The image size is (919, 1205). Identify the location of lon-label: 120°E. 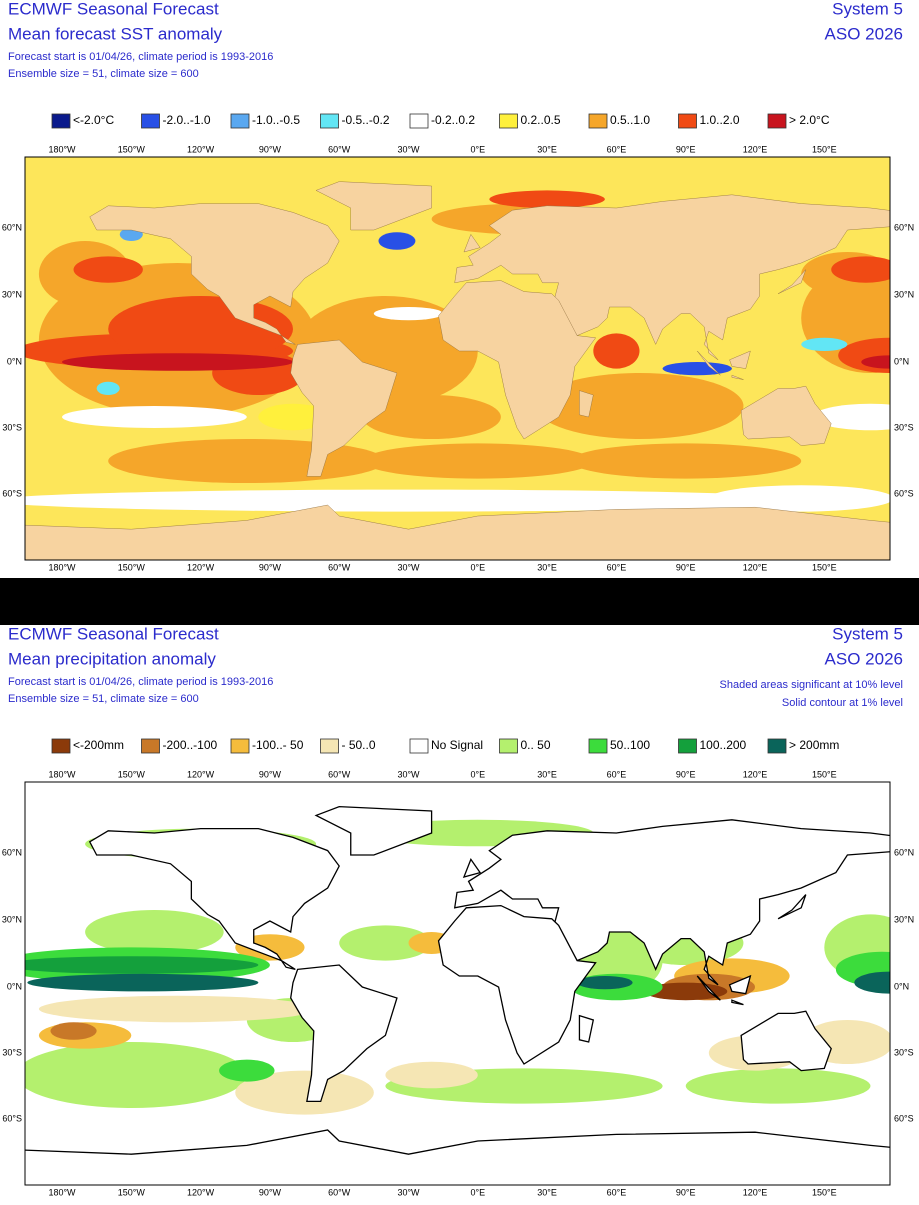
(755, 567).